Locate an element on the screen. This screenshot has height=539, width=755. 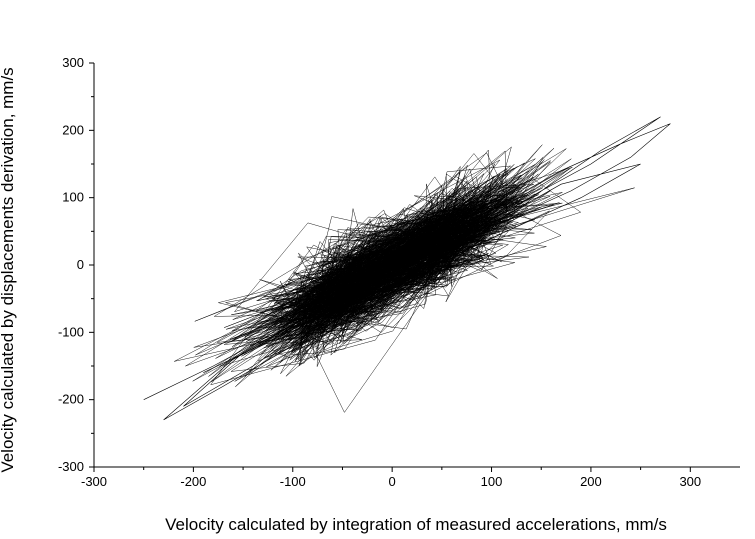
x-tick-label: 200 is located at coordinates (591, 481).